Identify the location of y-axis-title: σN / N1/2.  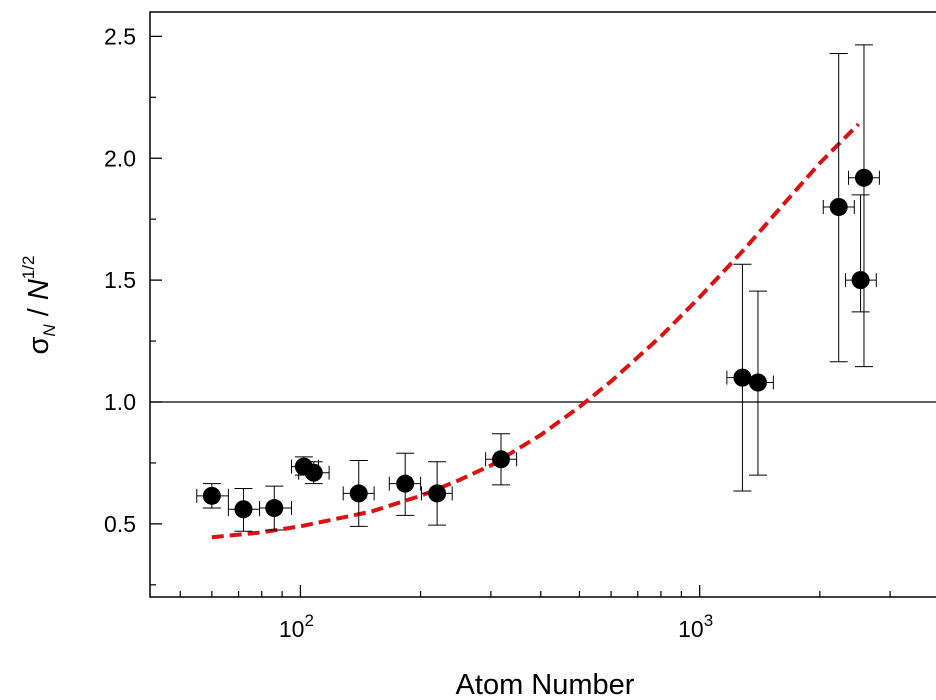
(39, 305).